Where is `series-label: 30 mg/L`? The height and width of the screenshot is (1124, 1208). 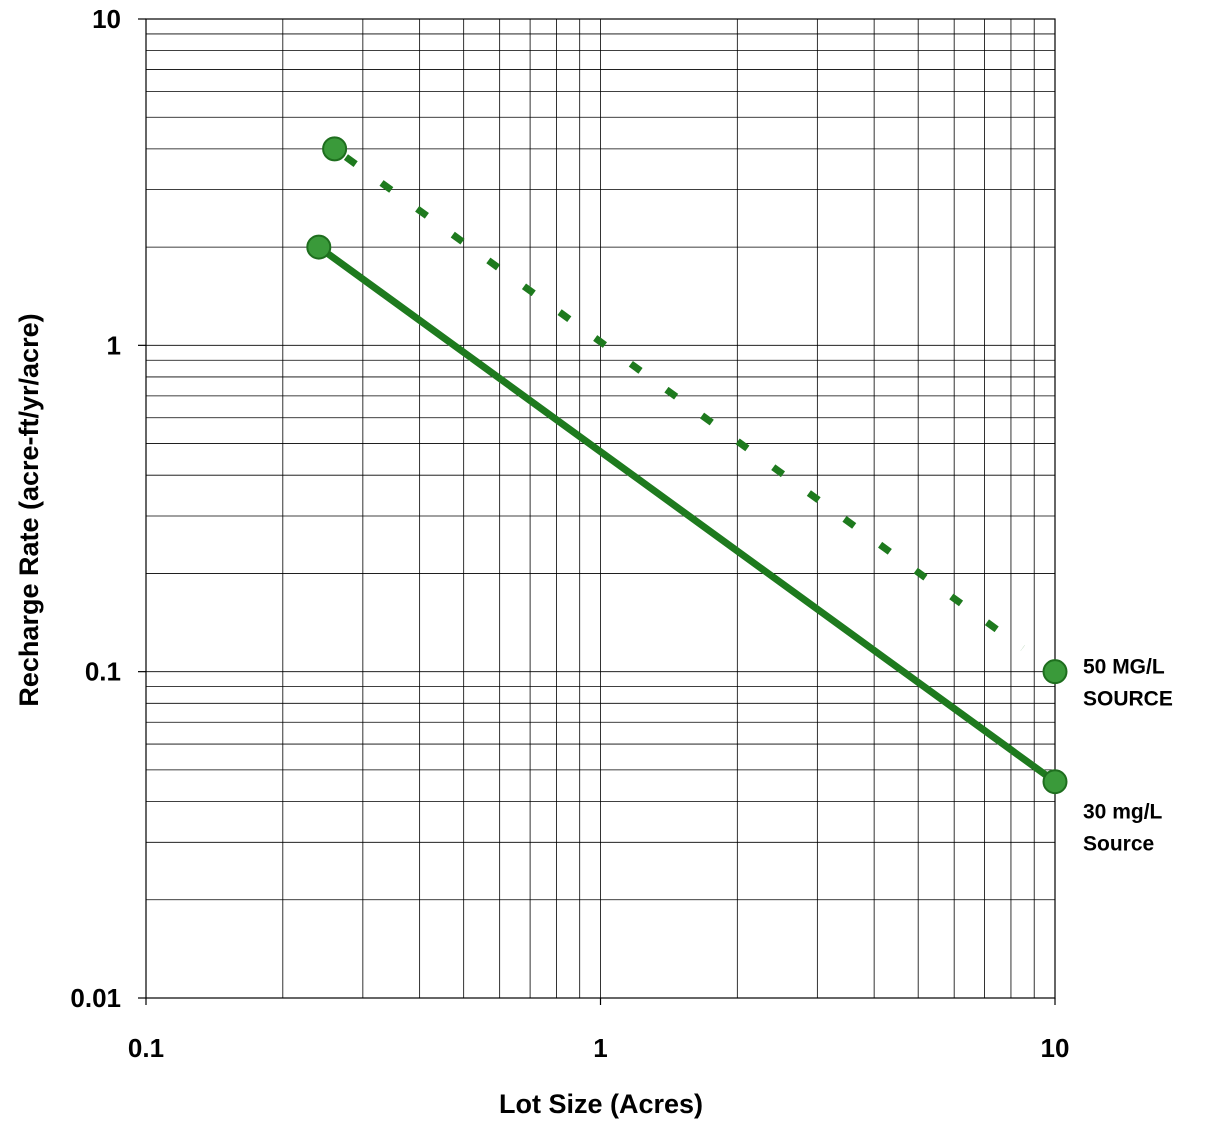
series-label: 30 mg/L is located at coordinates (1123, 812).